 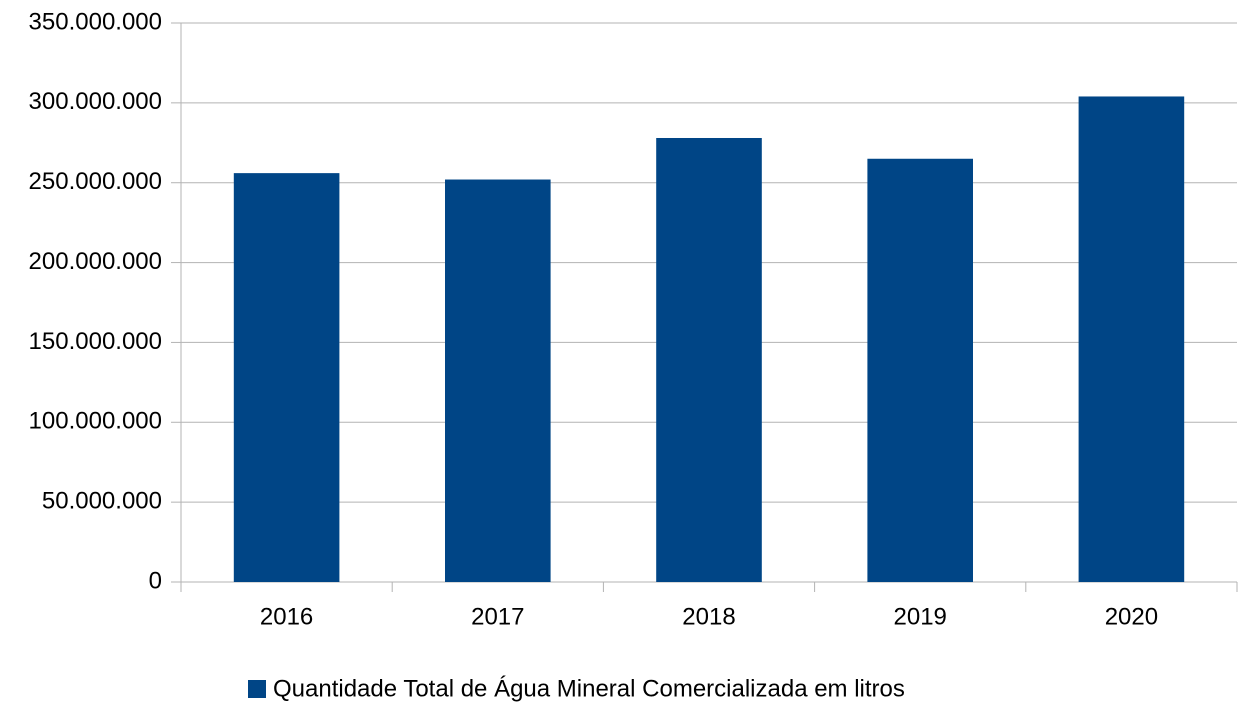 I want to click on y-tick-label: 250.000.000, so click(x=95, y=181).